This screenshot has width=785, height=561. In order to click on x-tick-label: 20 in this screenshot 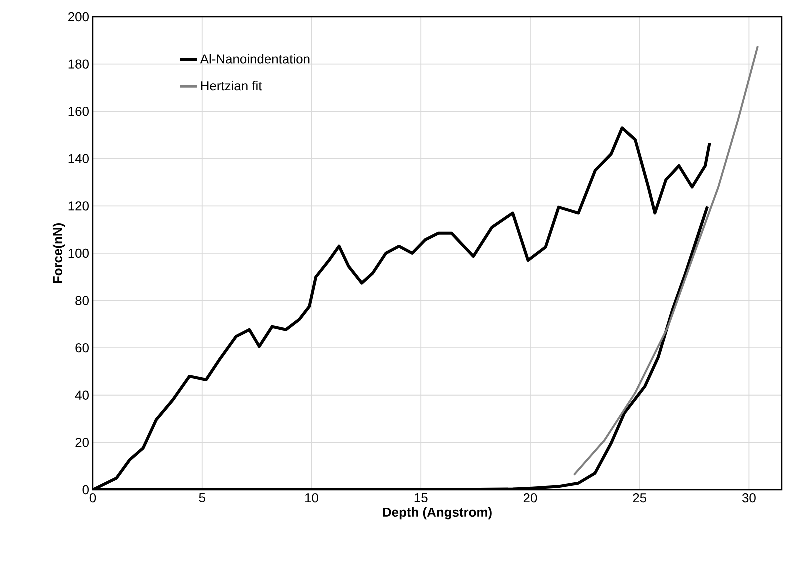, I will do `click(531, 498)`.